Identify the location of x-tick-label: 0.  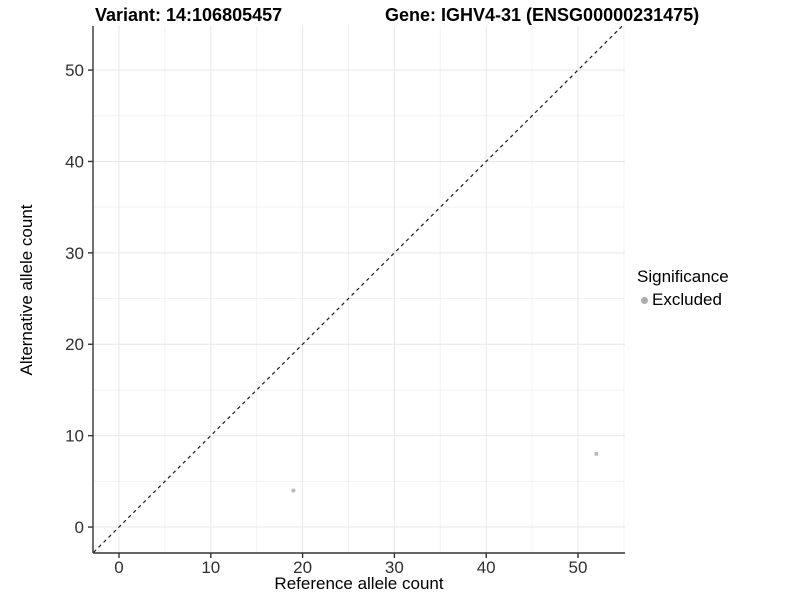
(118, 567).